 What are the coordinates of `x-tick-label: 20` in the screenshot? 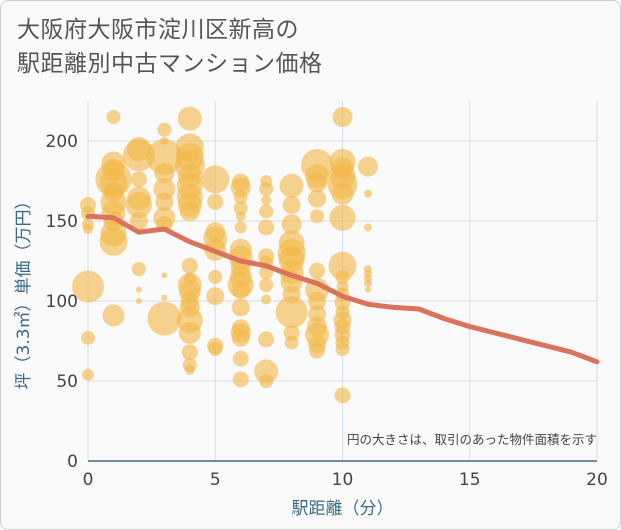 It's located at (597, 480).